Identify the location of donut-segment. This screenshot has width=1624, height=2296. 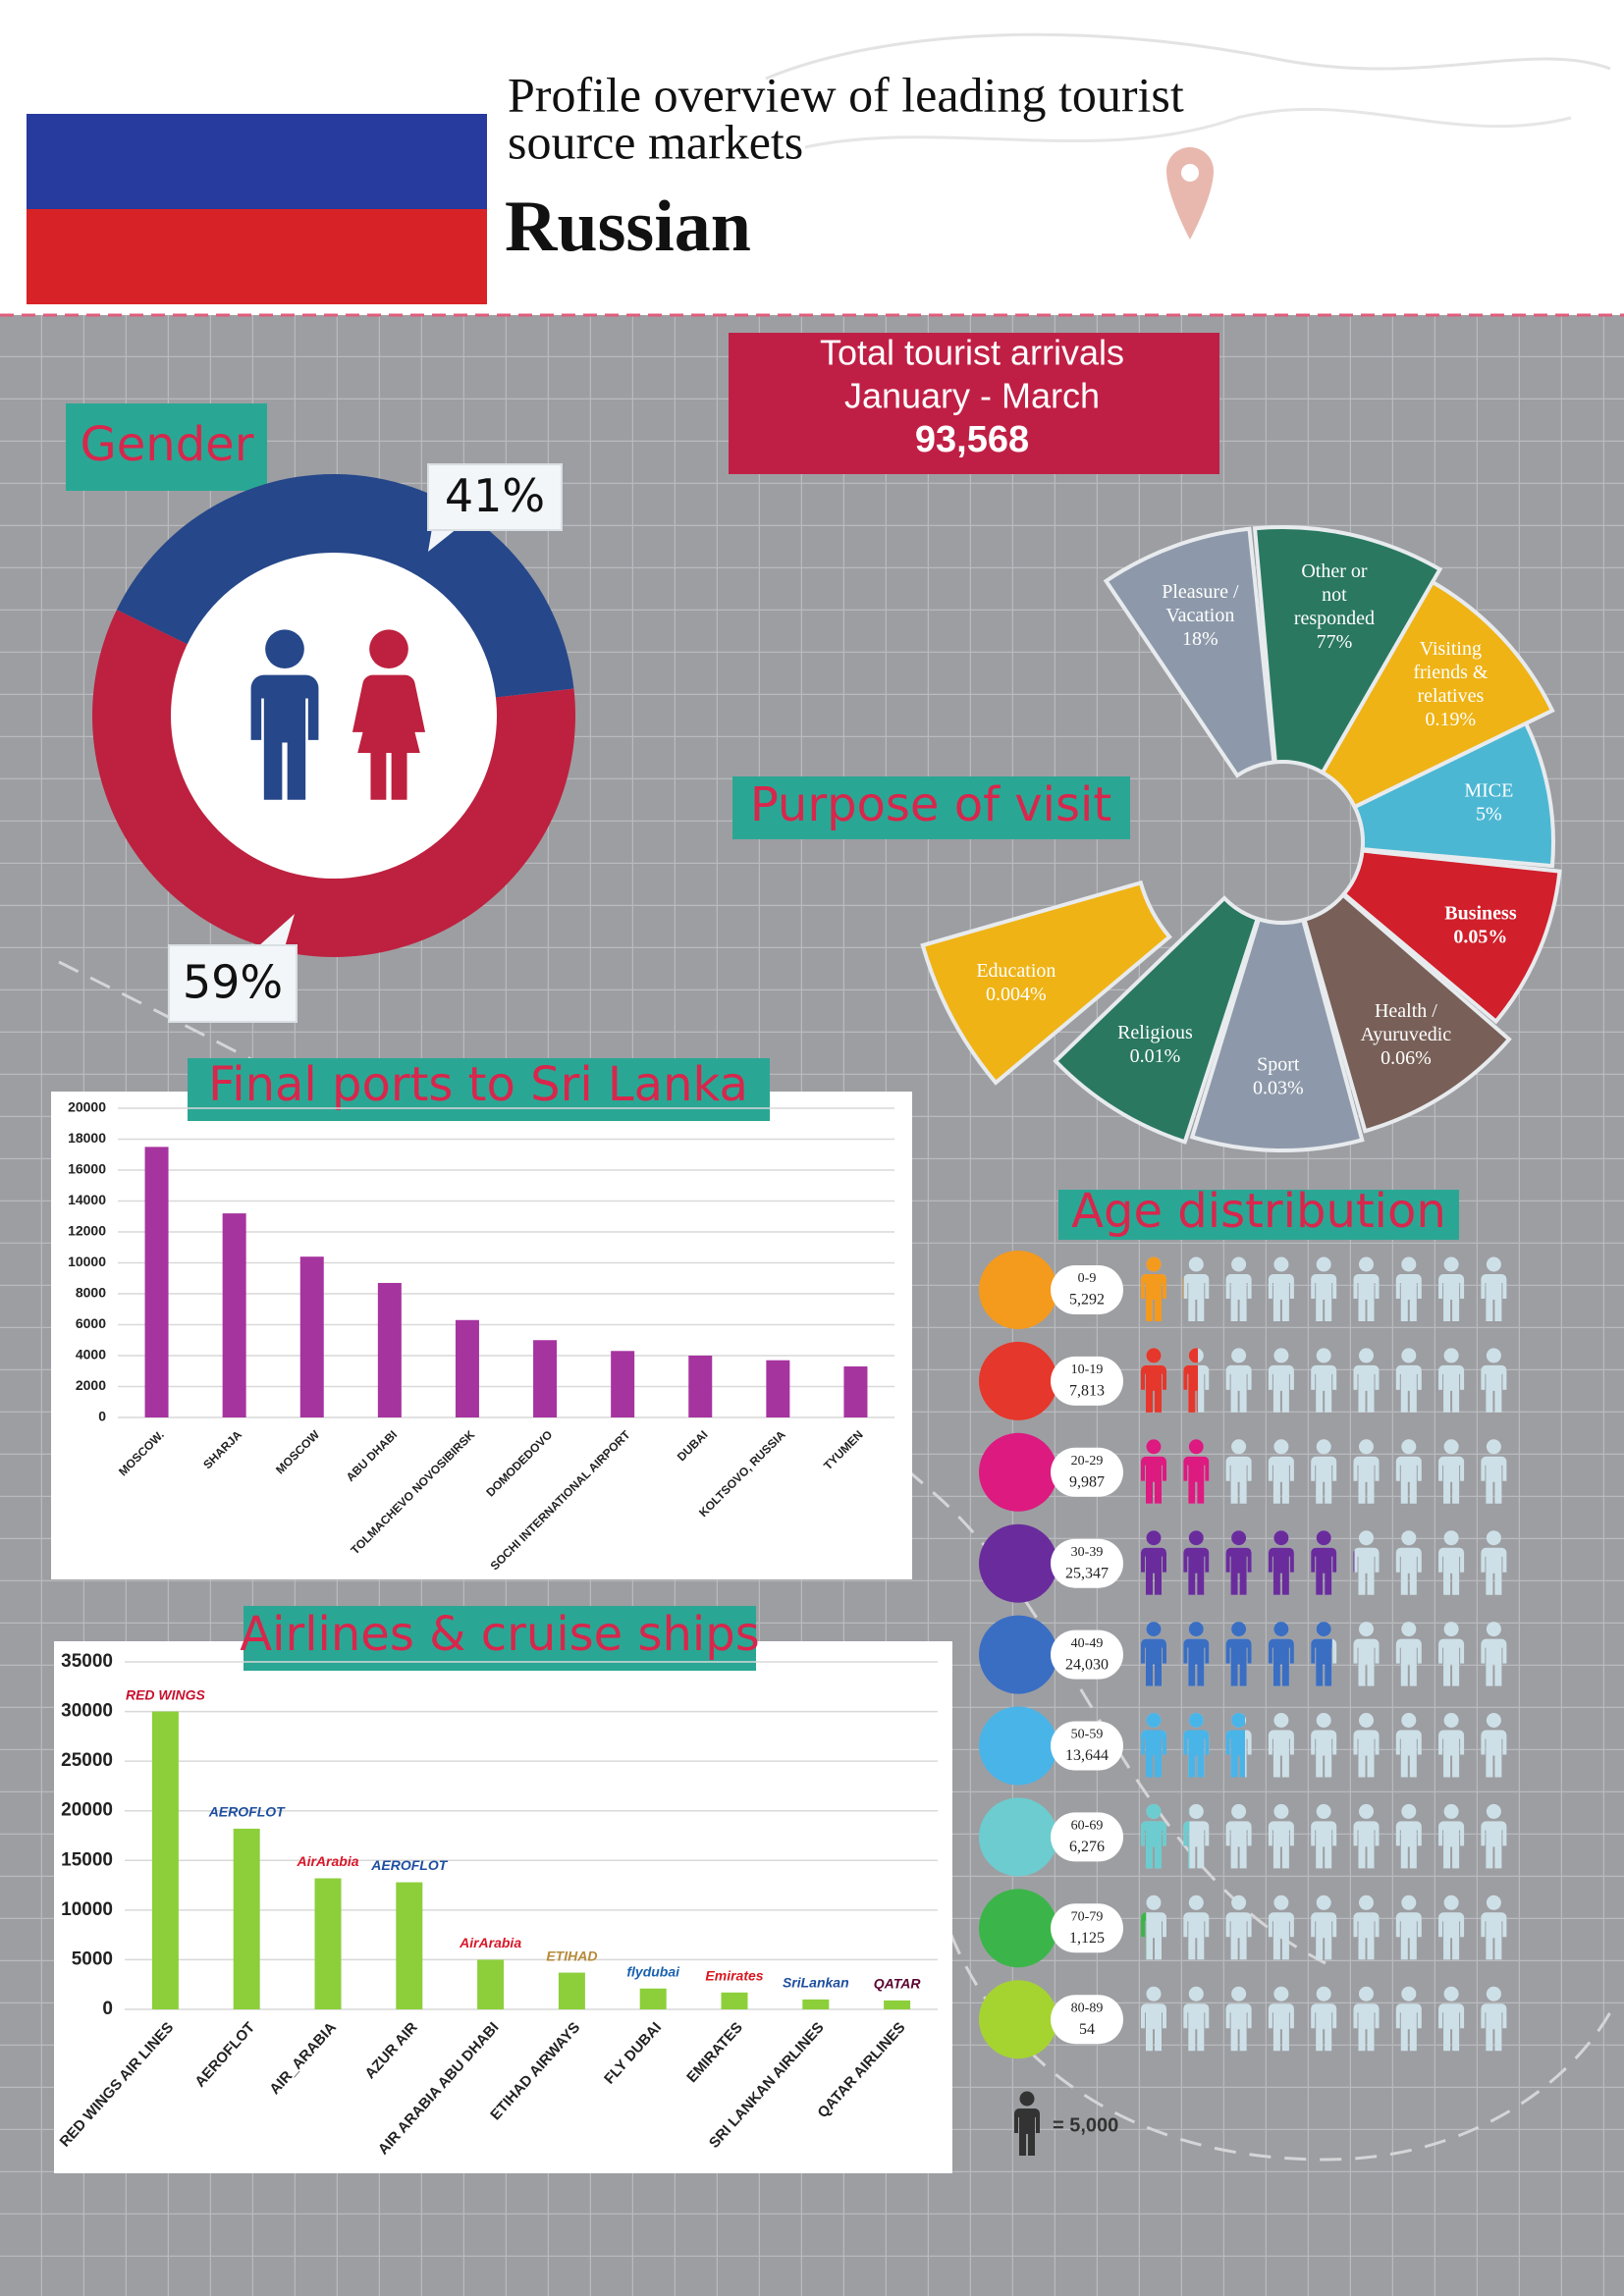
(333, 783).